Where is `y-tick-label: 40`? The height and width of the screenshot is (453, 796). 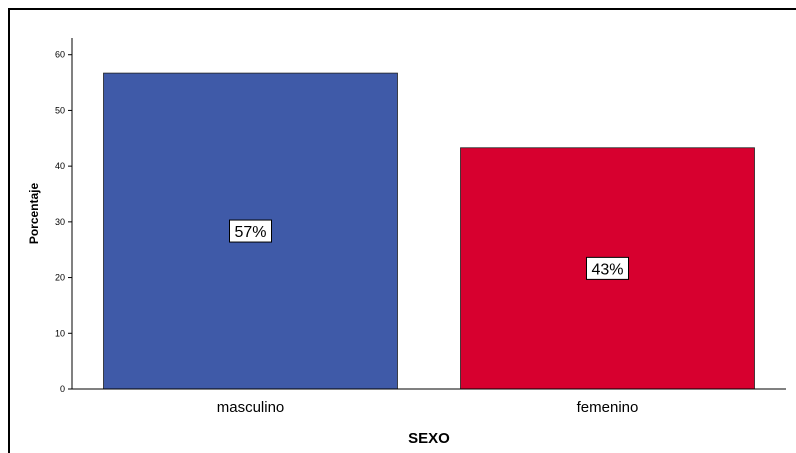 y-tick-label: 40 is located at coordinates (60, 166).